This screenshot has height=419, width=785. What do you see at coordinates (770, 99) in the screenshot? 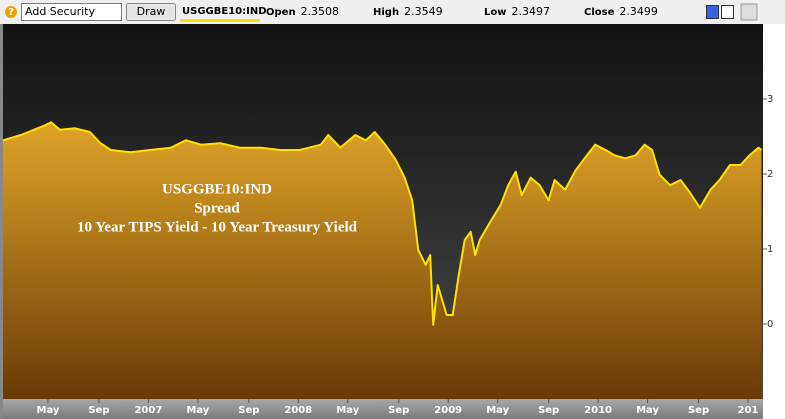
I see `y-tick-label: 3` at bounding box center [770, 99].